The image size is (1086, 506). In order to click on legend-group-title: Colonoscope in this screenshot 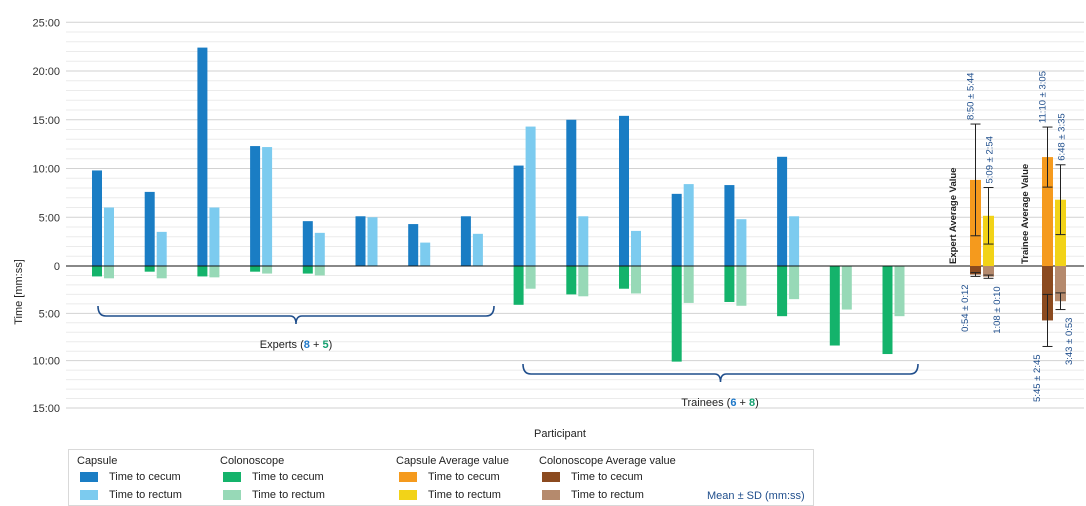, I will do `click(252, 461)`.